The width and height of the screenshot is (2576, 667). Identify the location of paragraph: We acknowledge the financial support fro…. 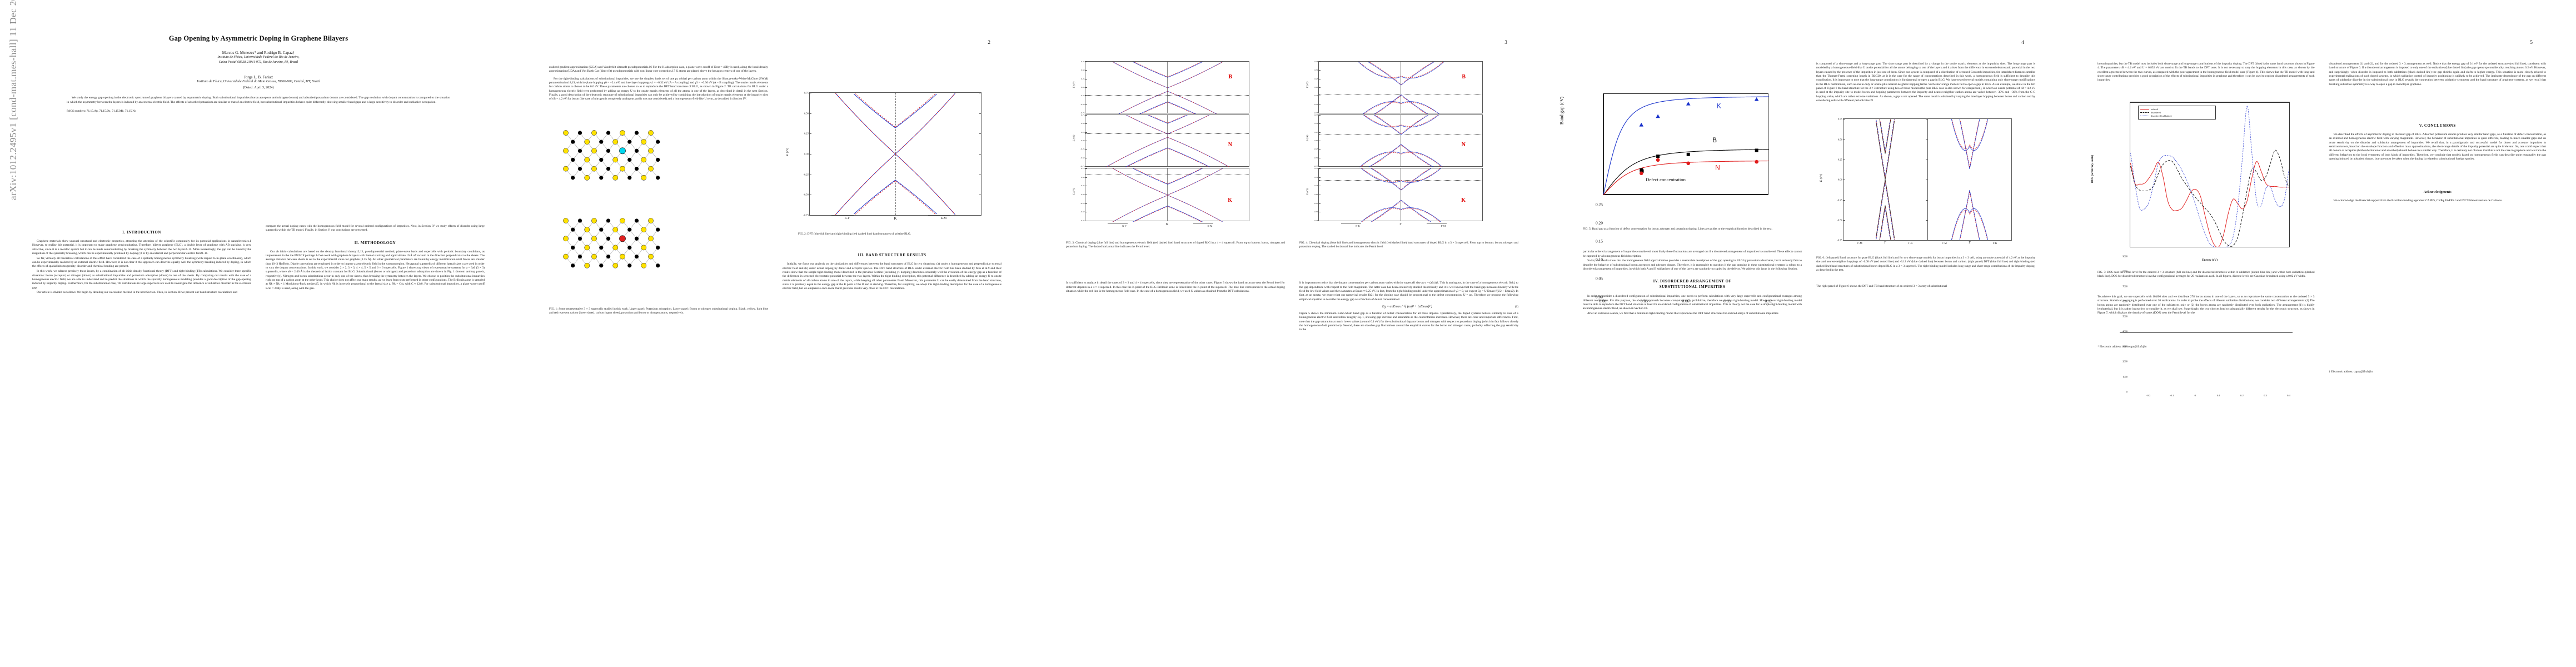
(2418, 201).